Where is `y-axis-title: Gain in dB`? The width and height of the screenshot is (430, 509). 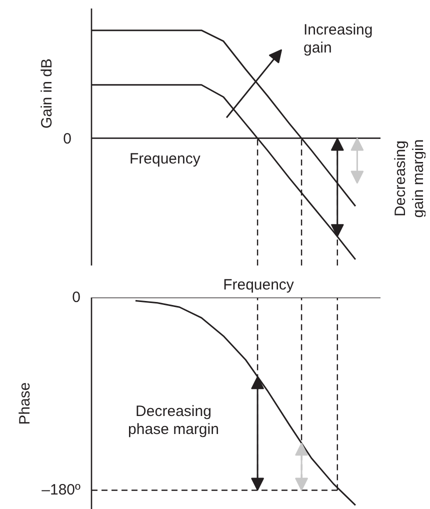
y-axis-title: Gain in dB is located at coordinates (47, 93).